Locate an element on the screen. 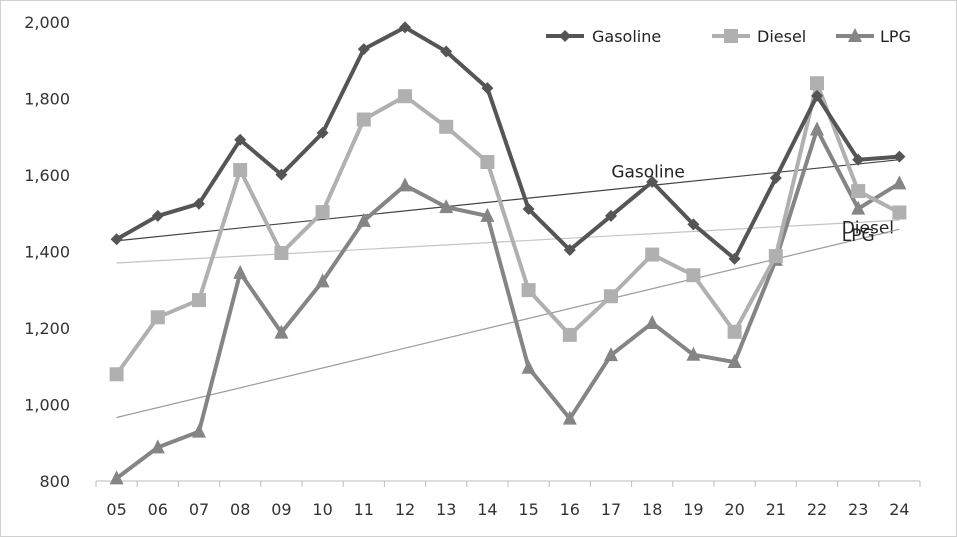 This screenshot has height=537, width=957. trendline-gasoline is located at coordinates (508, 200).